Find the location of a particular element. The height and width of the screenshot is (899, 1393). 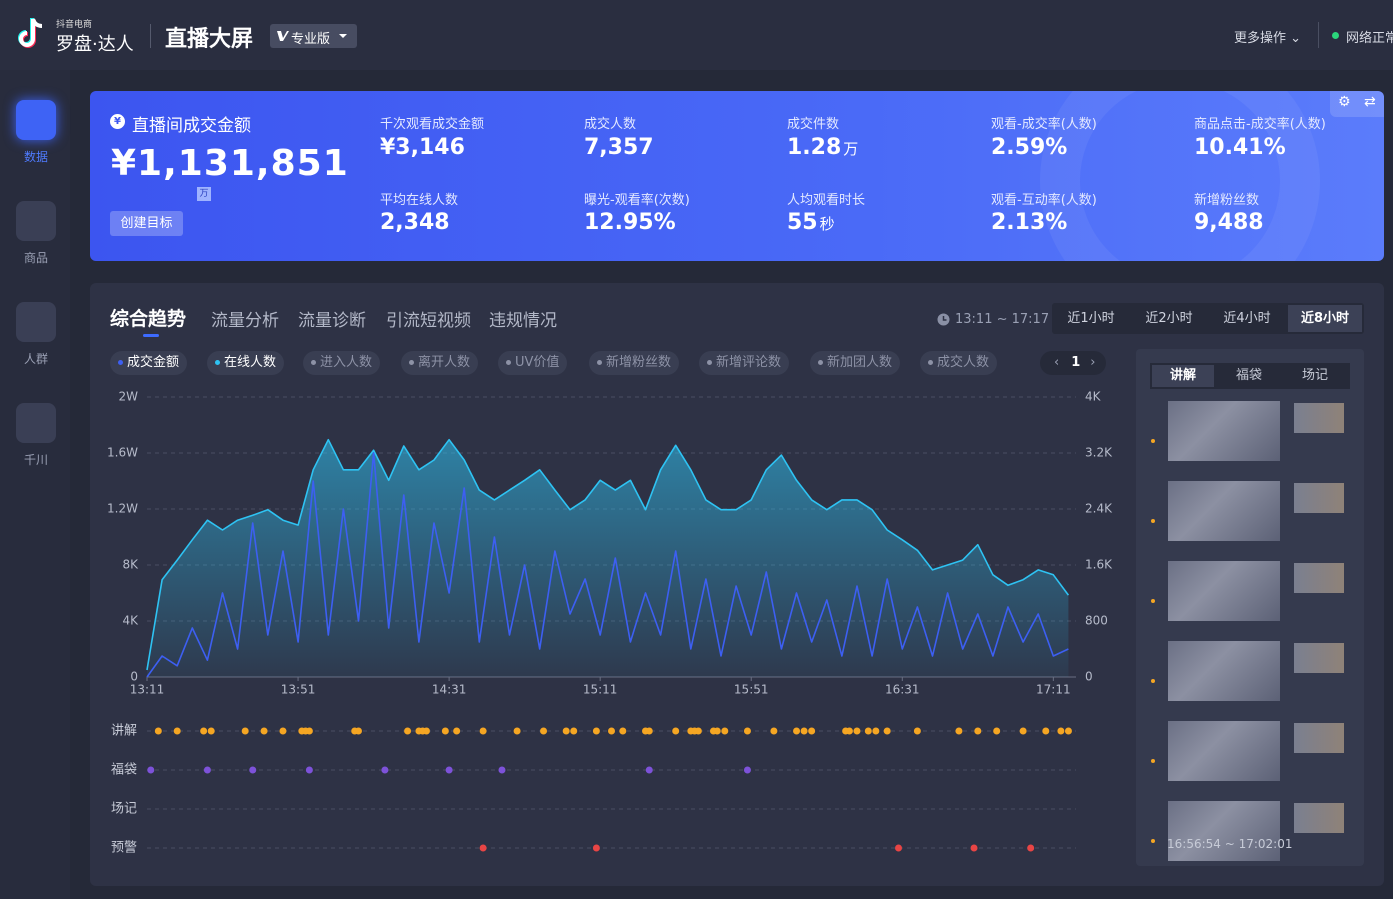

metric-number: 2.13% is located at coordinates (1029, 222).